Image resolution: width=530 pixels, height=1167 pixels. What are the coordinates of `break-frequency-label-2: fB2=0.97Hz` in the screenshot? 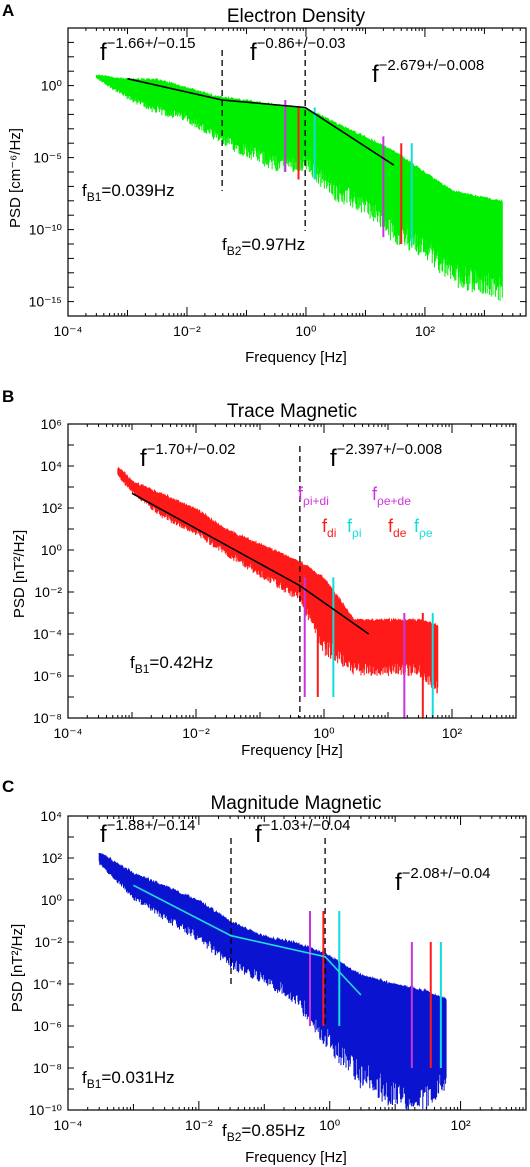 It's located at (263, 246).